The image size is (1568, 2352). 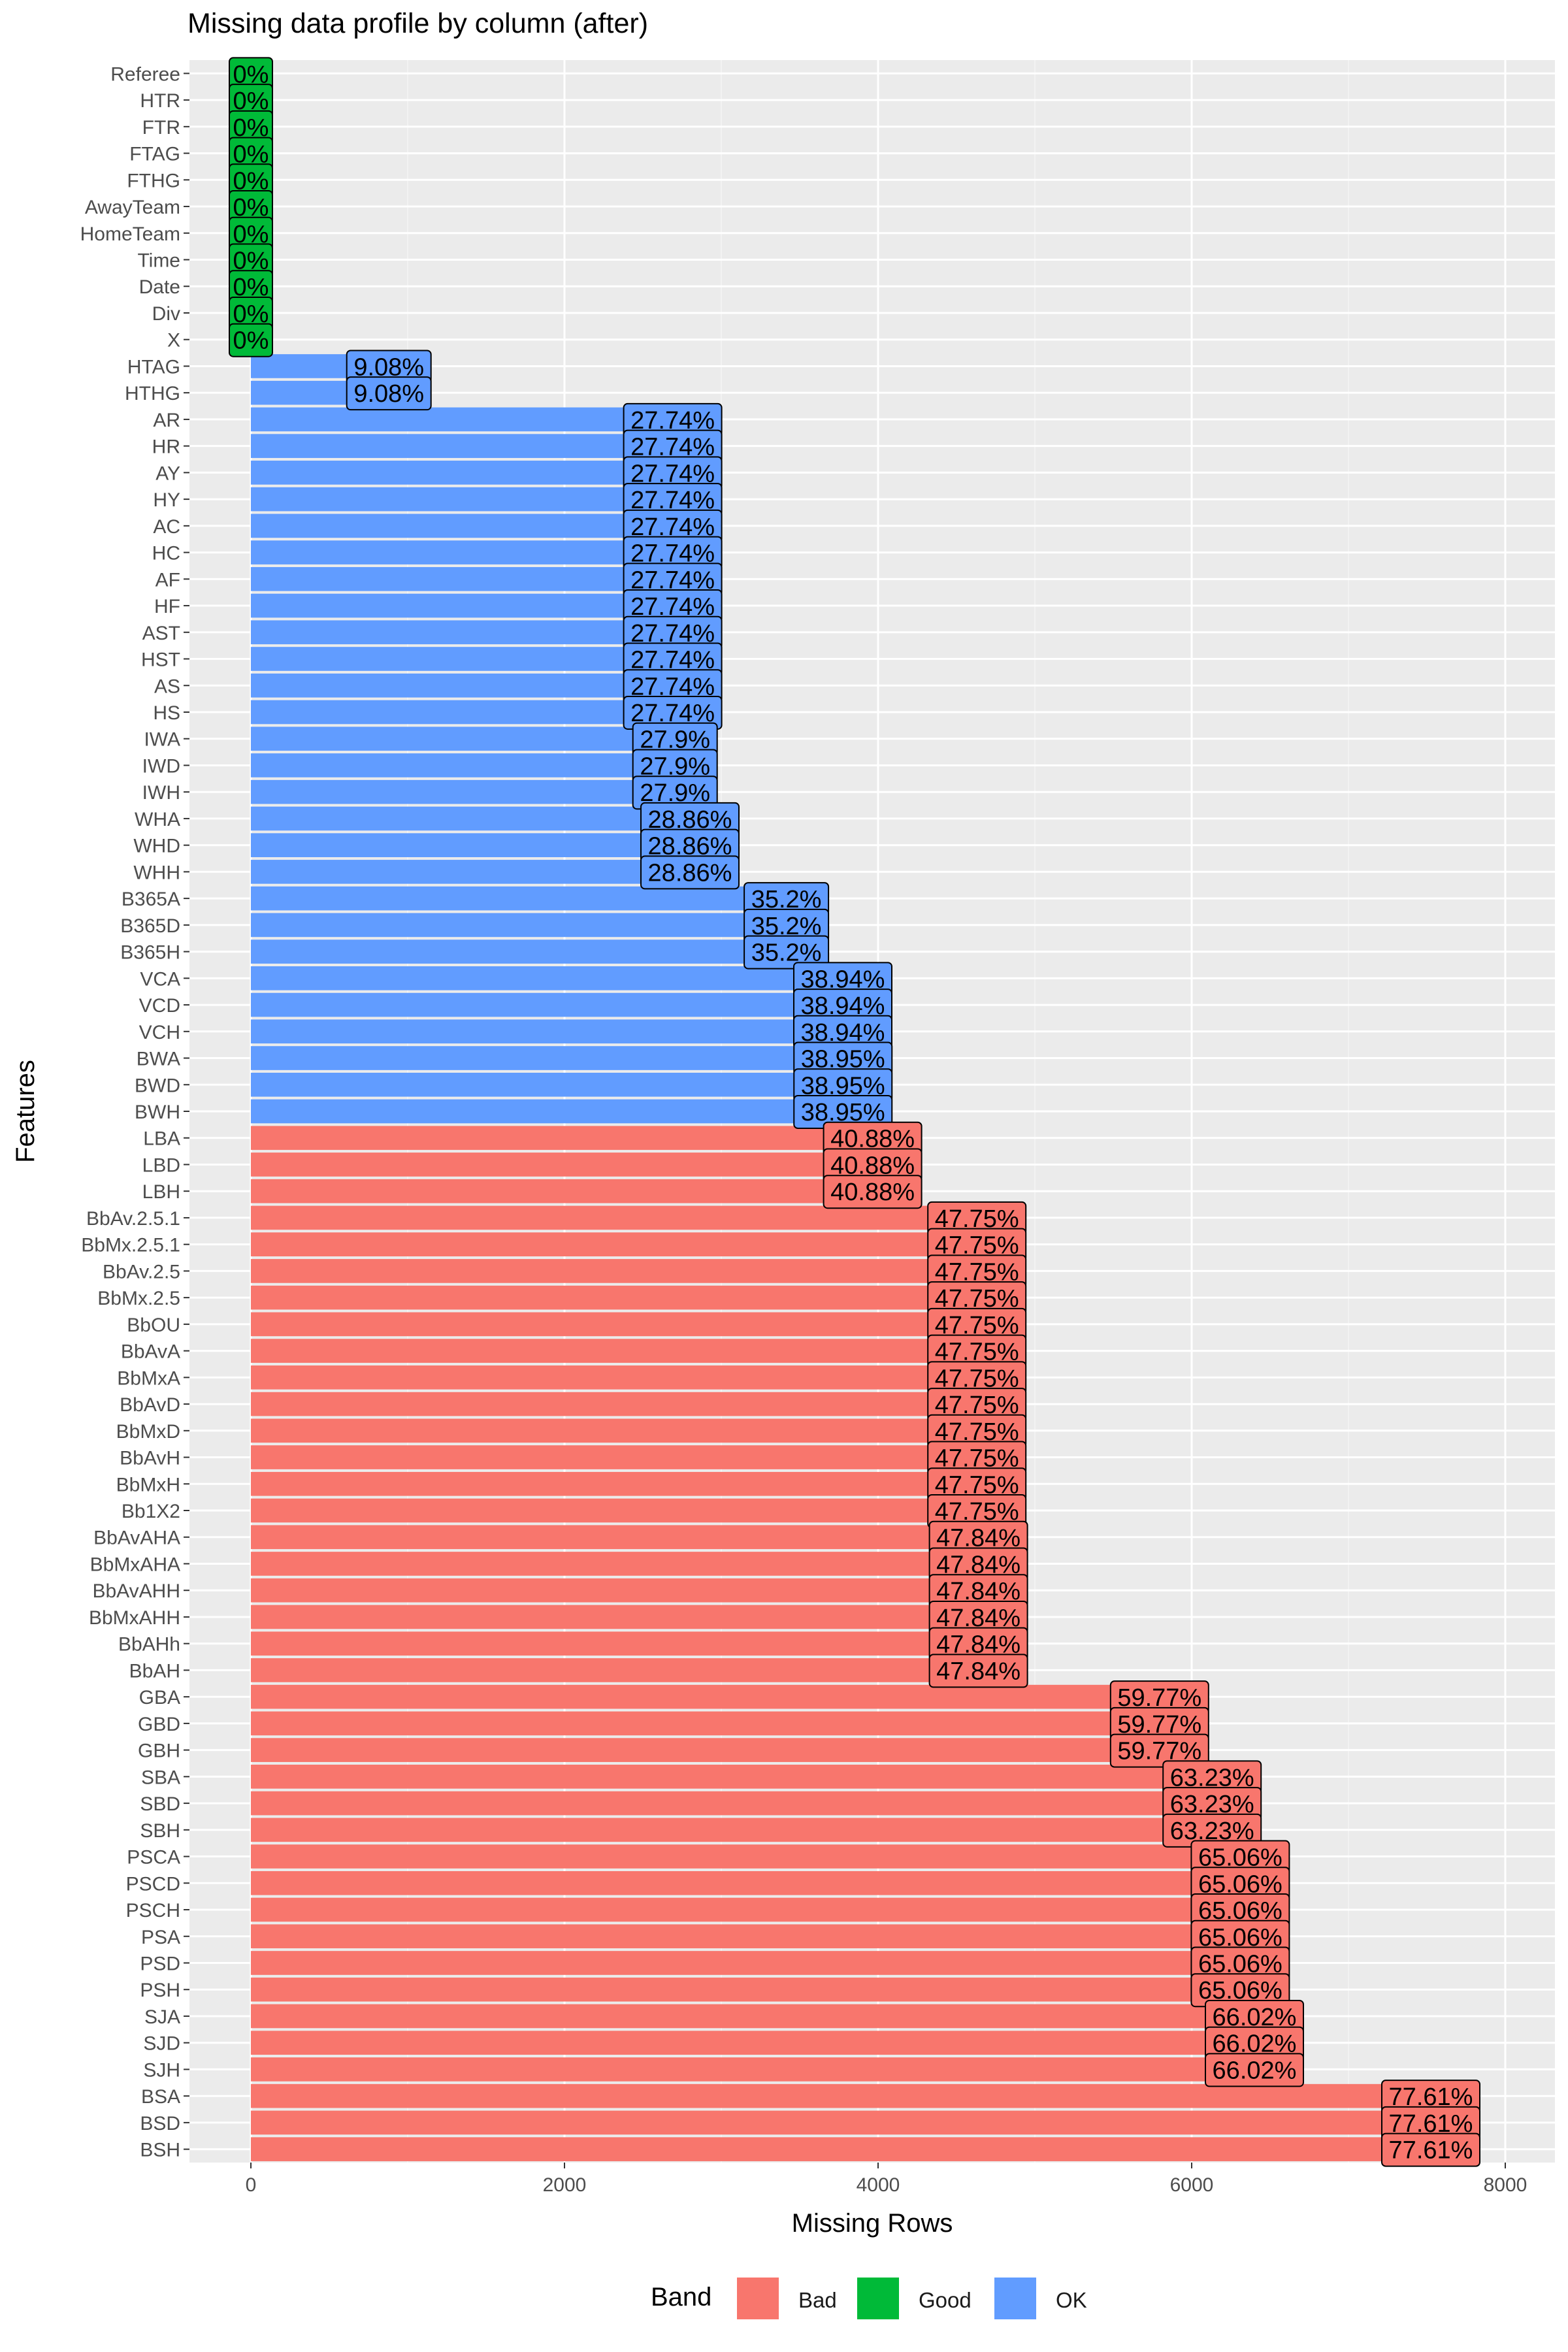 What do you see at coordinates (746, 1963) in the screenshot?
I see `bar-PSD` at bounding box center [746, 1963].